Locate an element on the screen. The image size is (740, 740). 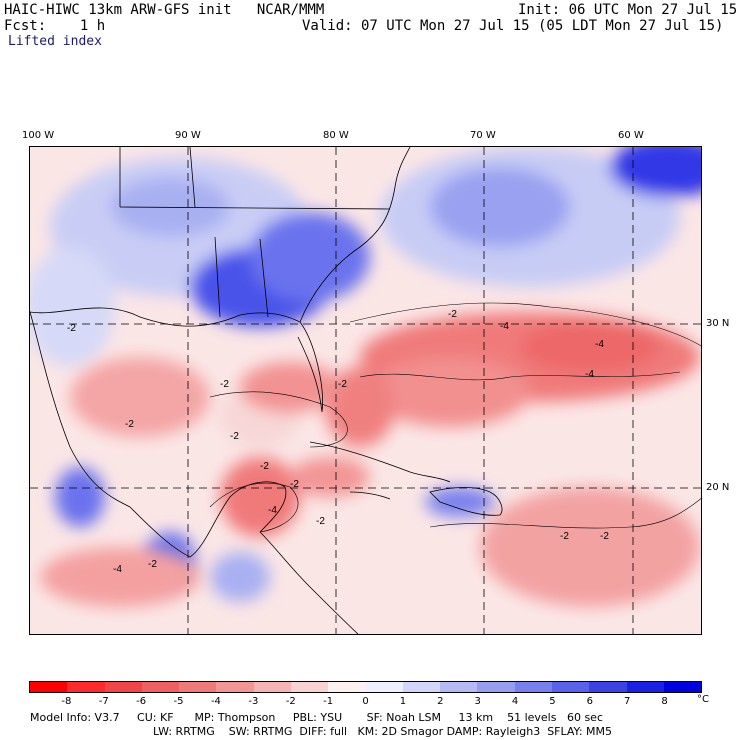
colorbar-tick-label: 0 is located at coordinates (365, 701).